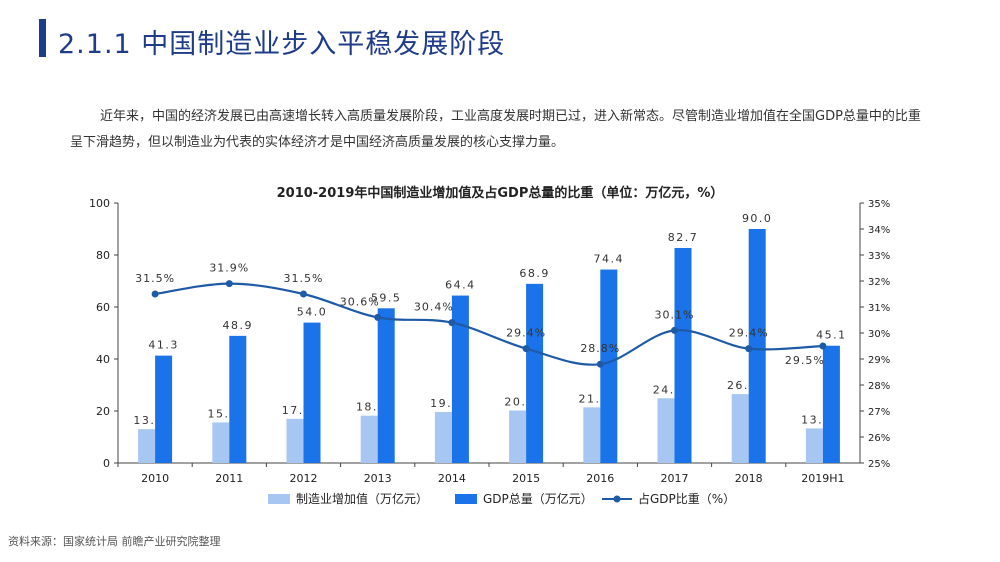  Describe the element at coordinates (103, 359) in the screenshot. I see `y-left-tick-label: 40` at that location.